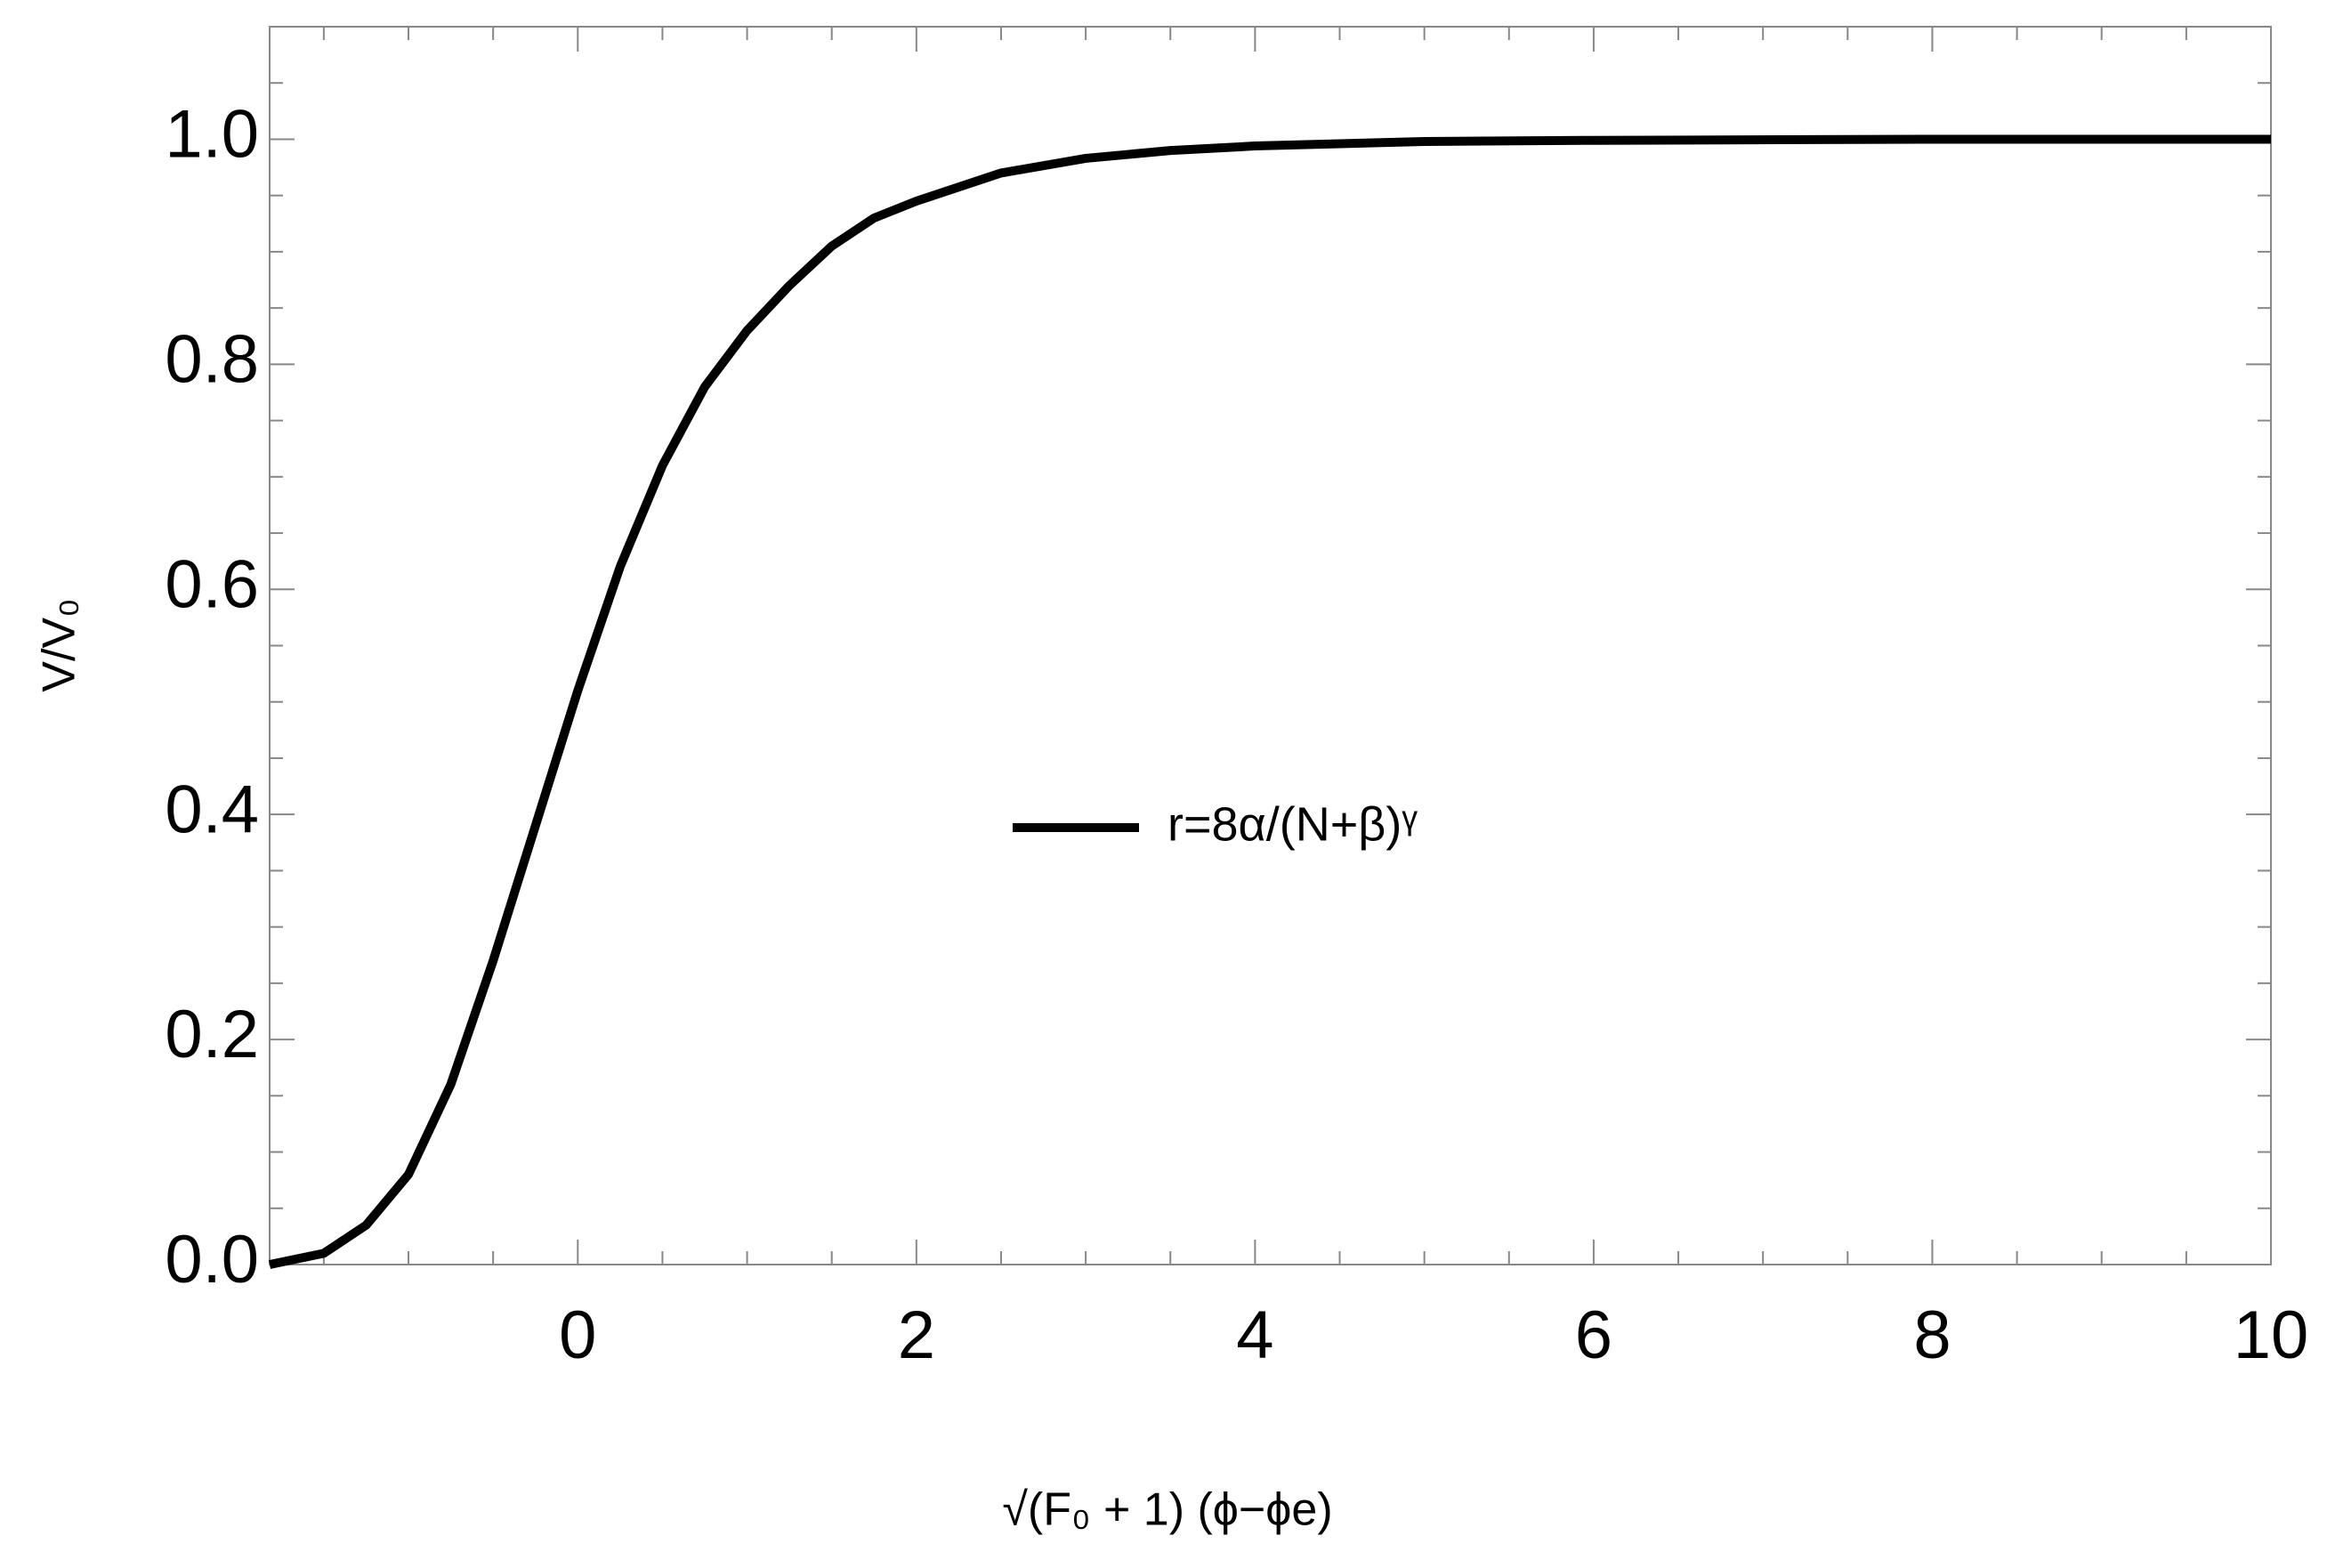 The height and width of the screenshot is (1568, 2335). Describe the element at coordinates (212, 359) in the screenshot. I see `y-tick-label: 0.8` at that location.